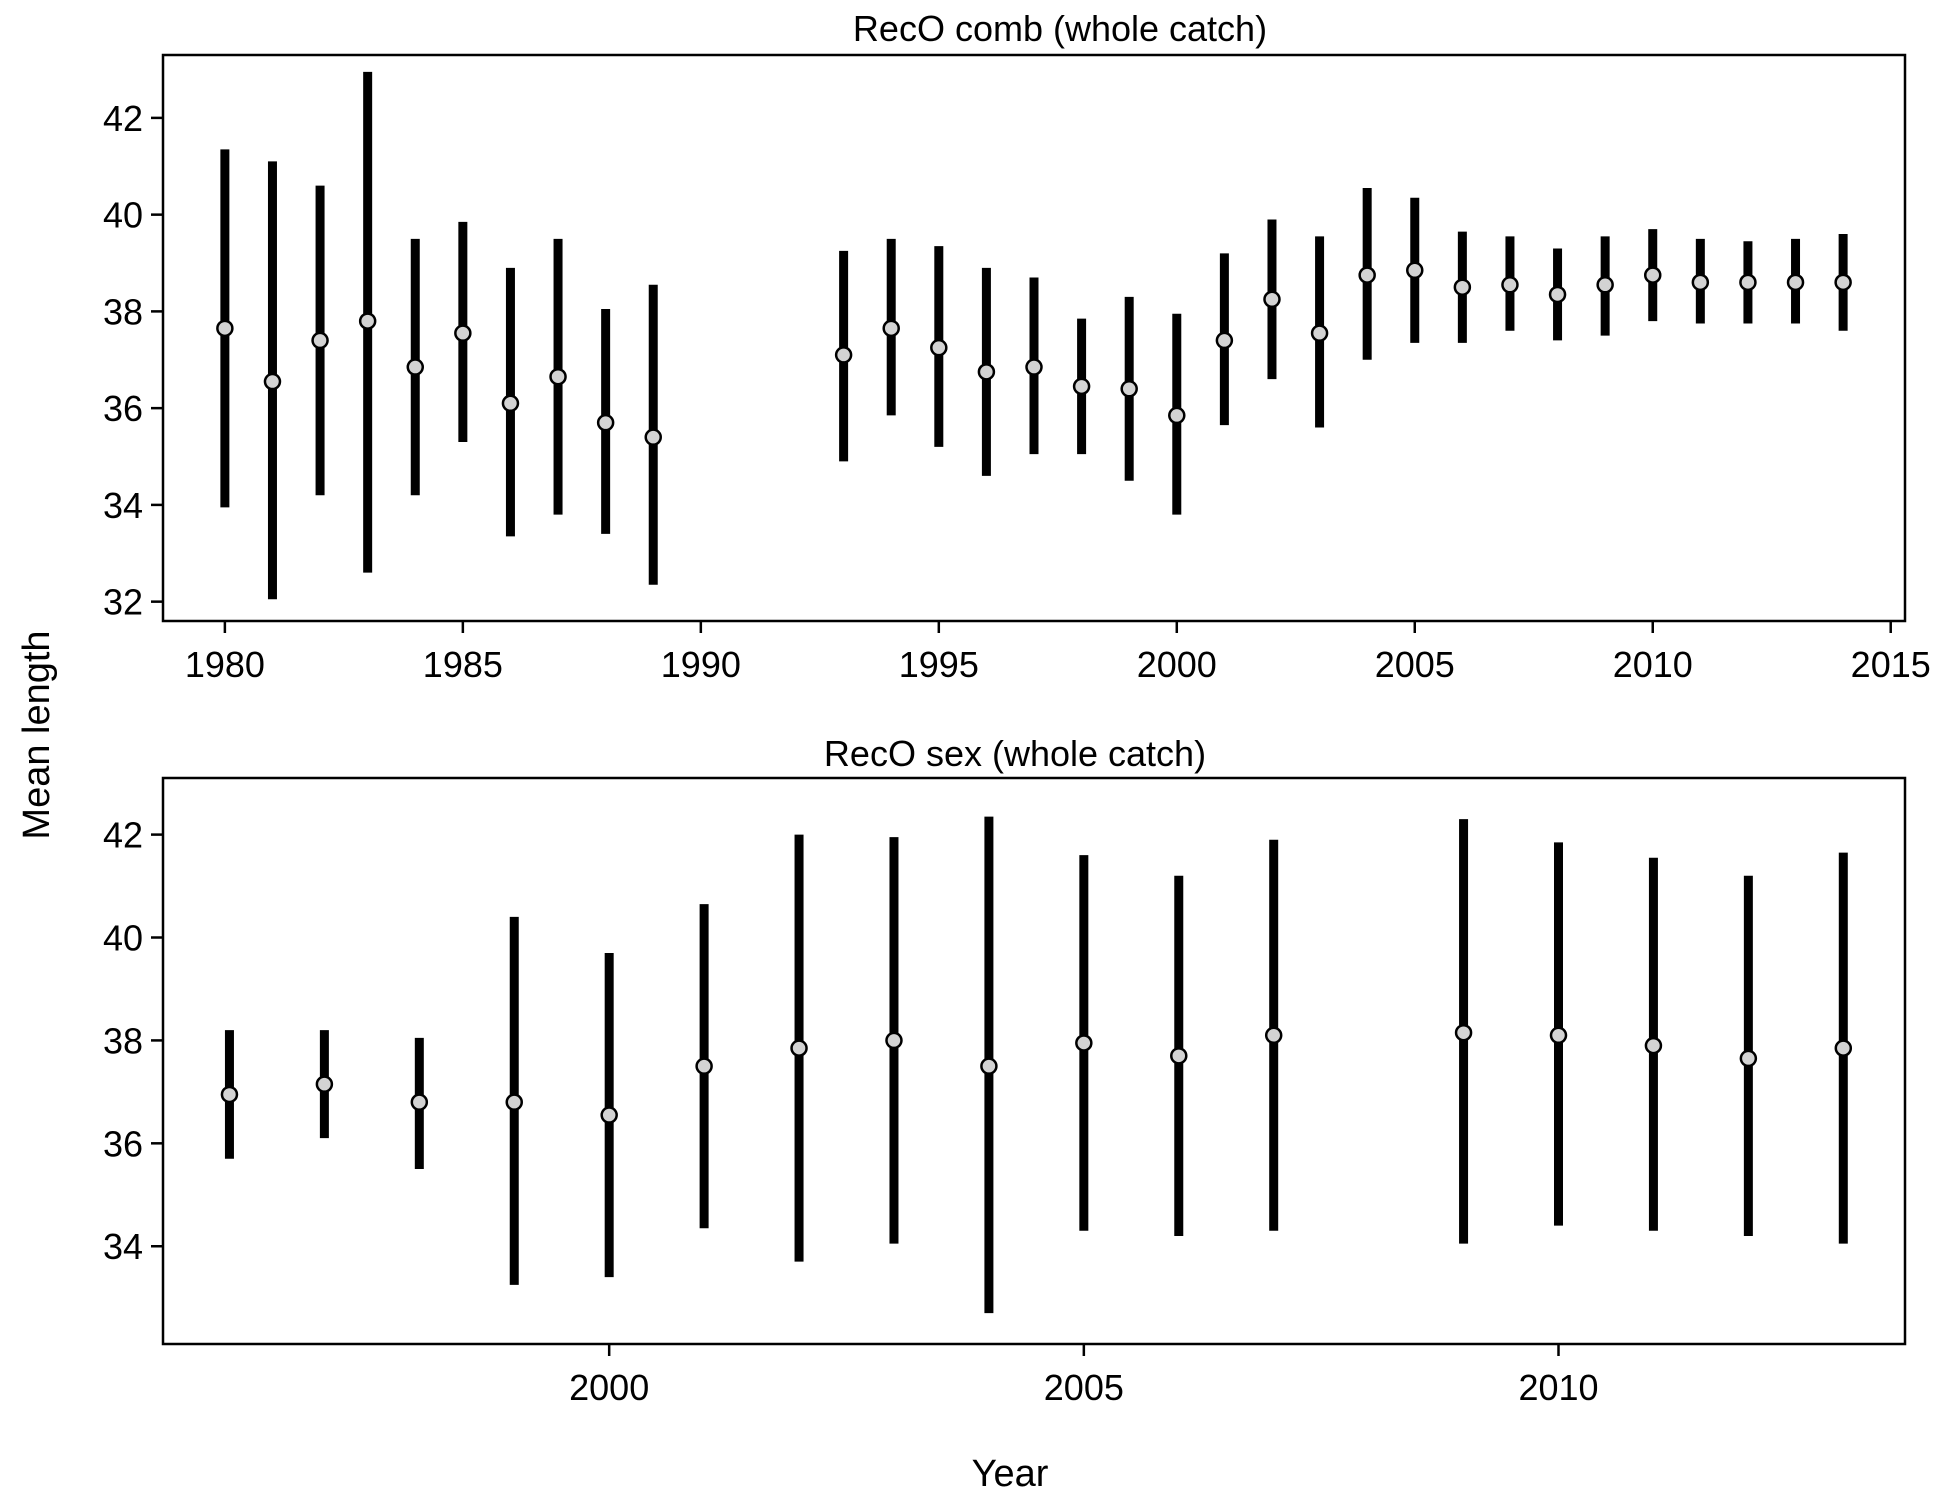  What do you see at coordinates (1891, 664) in the screenshot?
I see `x-tick-label: 2015` at bounding box center [1891, 664].